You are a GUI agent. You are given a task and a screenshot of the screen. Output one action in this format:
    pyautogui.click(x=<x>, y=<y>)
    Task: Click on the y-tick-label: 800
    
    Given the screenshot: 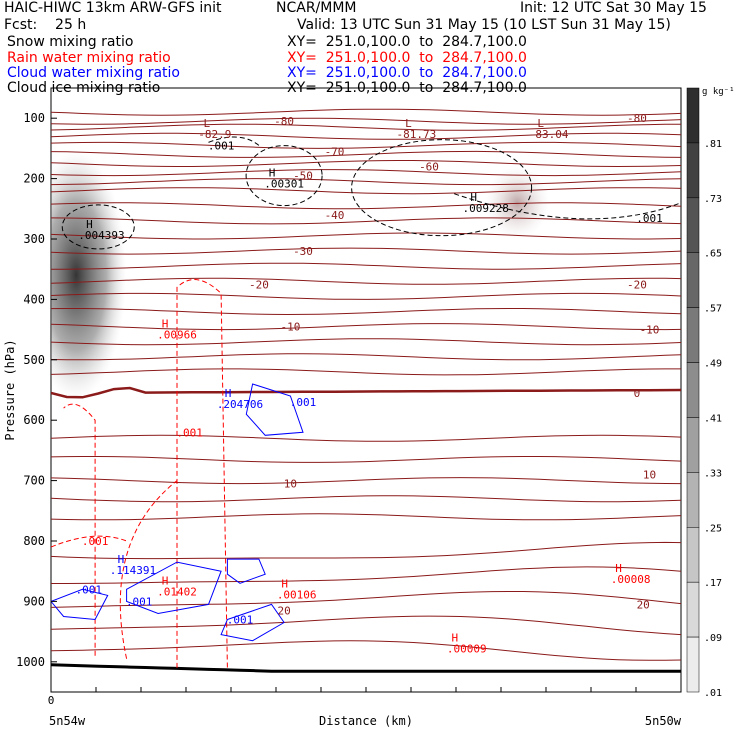 What is the action you would take?
    pyautogui.click(x=34, y=541)
    